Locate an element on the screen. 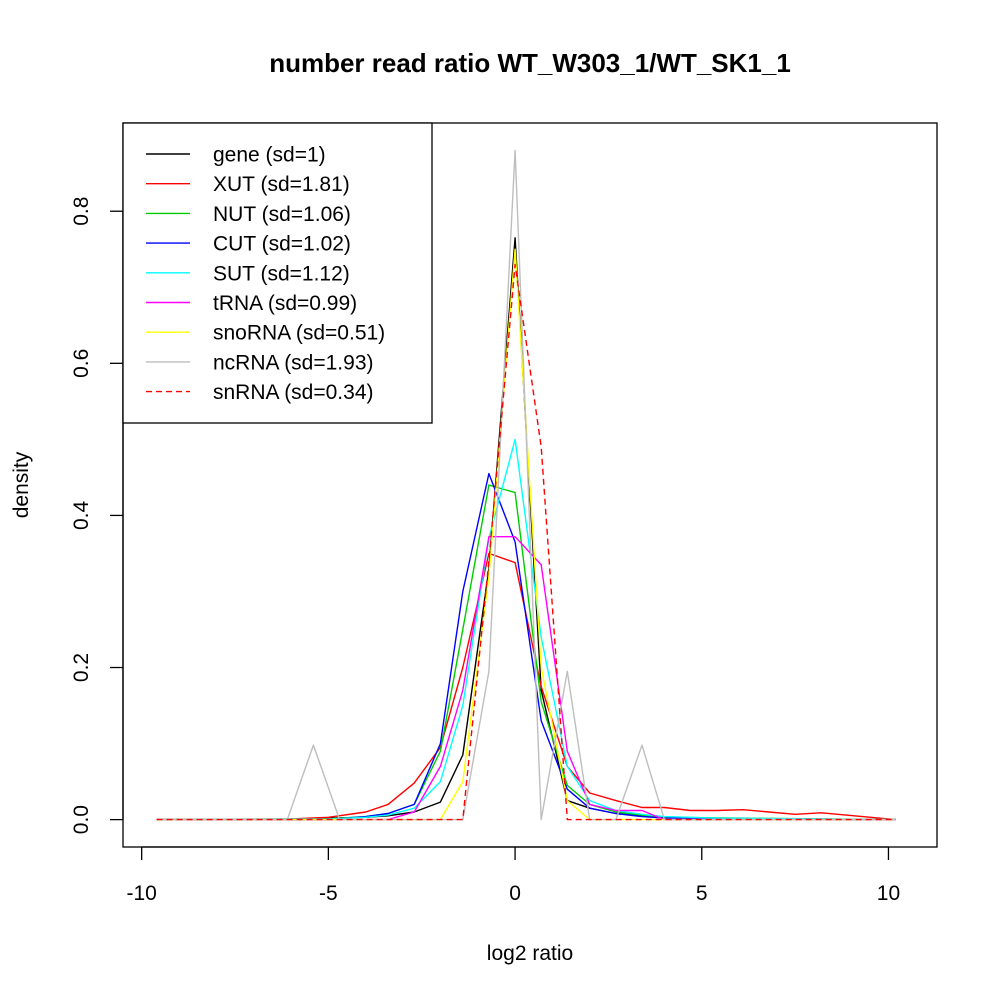 The width and height of the screenshot is (1000, 1000). x-tick-label: -5 is located at coordinates (328, 893).